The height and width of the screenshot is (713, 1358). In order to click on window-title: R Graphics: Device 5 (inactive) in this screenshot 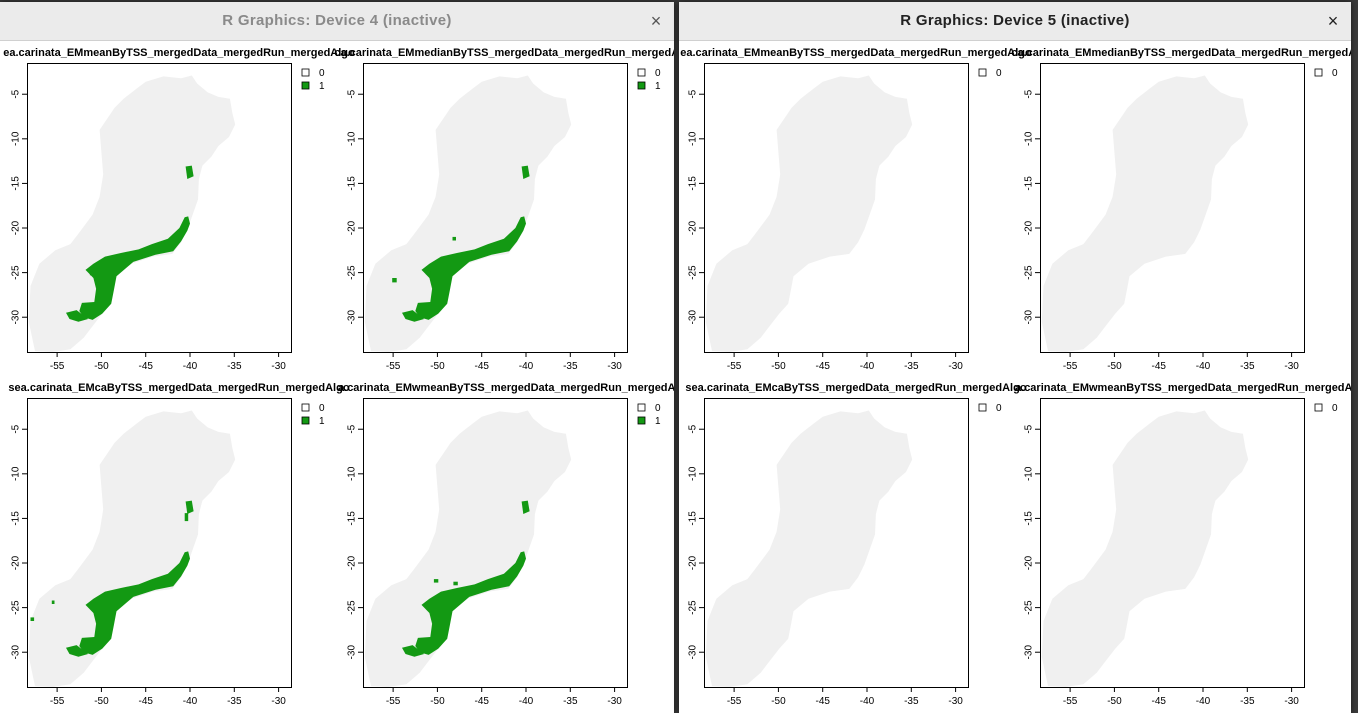, I will do `click(1015, 20)`.